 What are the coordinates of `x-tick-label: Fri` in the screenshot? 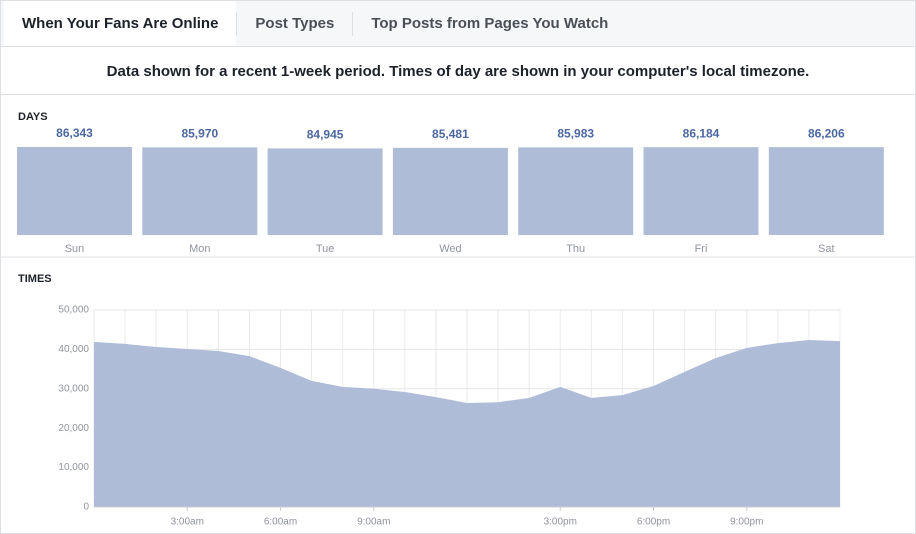 It's located at (701, 249).